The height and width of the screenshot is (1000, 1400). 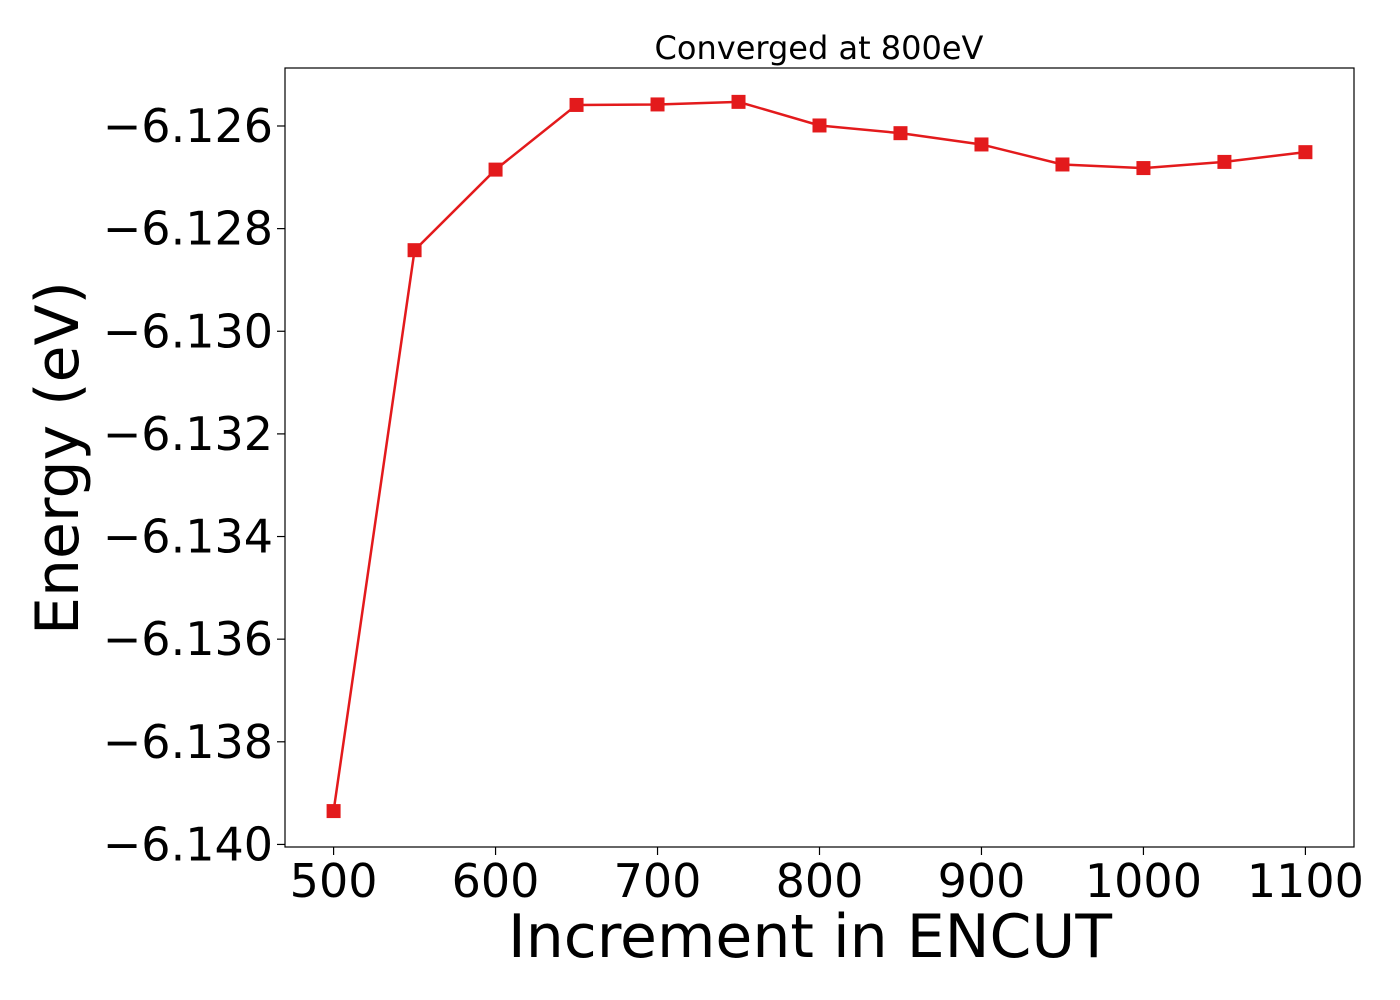 I want to click on chart-title: Converged at 800eV, so click(x=819, y=48).